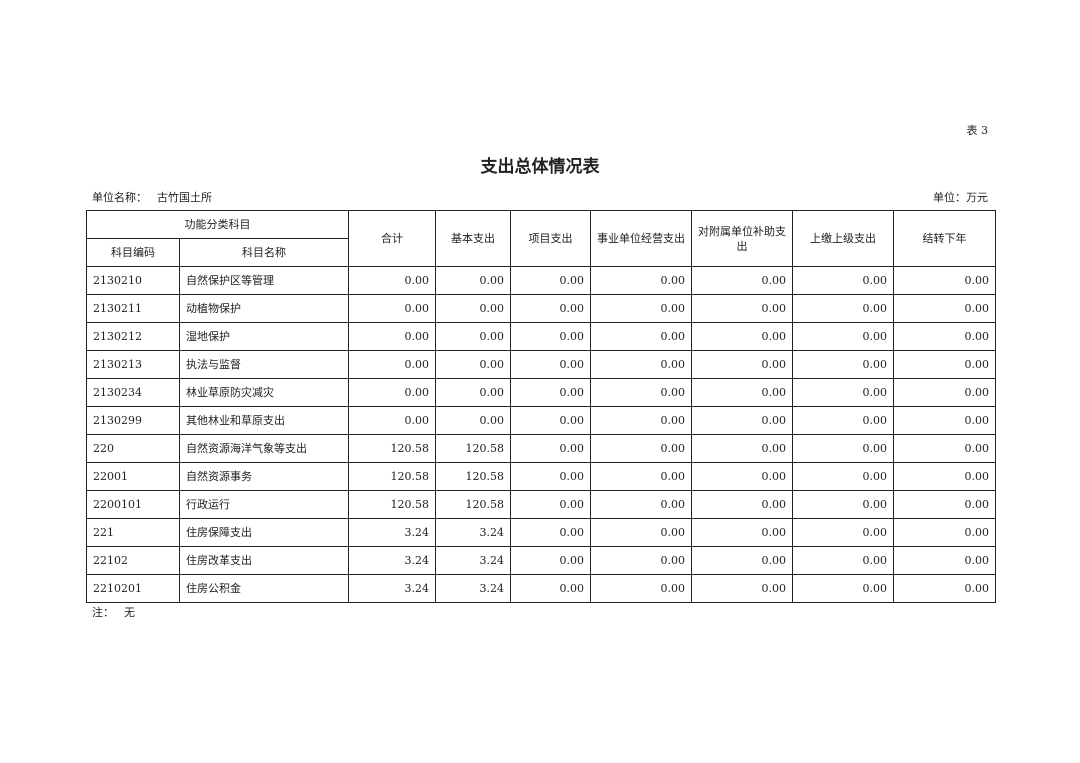 The image size is (1080, 763). Describe the element at coordinates (133, 504) in the screenshot. I see `cell-code: 2200101` at that location.